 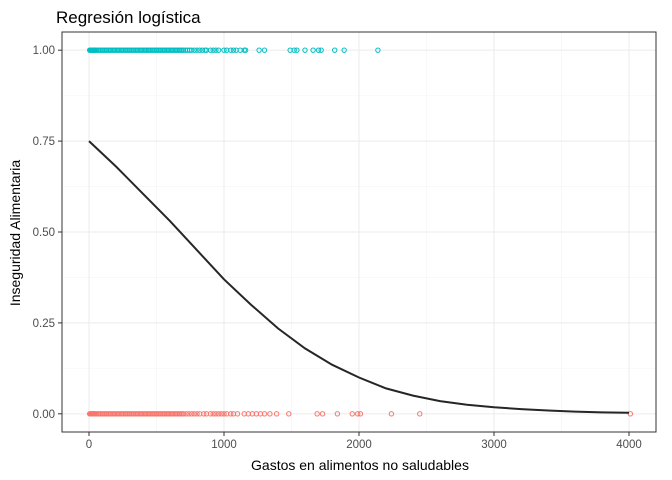 I want to click on y-tick-label: 1.00, so click(x=44, y=51).